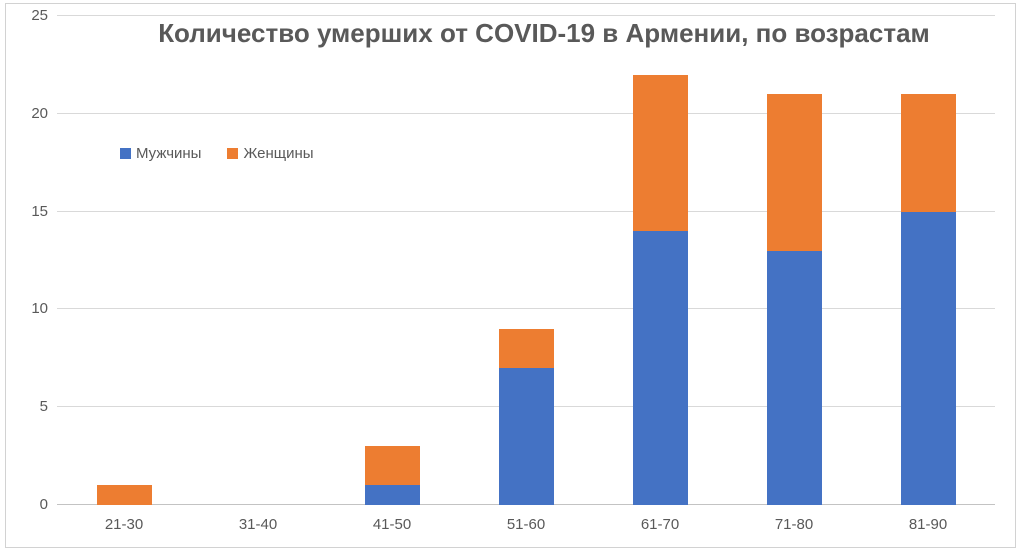 The height and width of the screenshot is (551, 1024). Describe the element at coordinates (169, 153) in the screenshot. I see `legend-label-men: Мужчины` at that location.